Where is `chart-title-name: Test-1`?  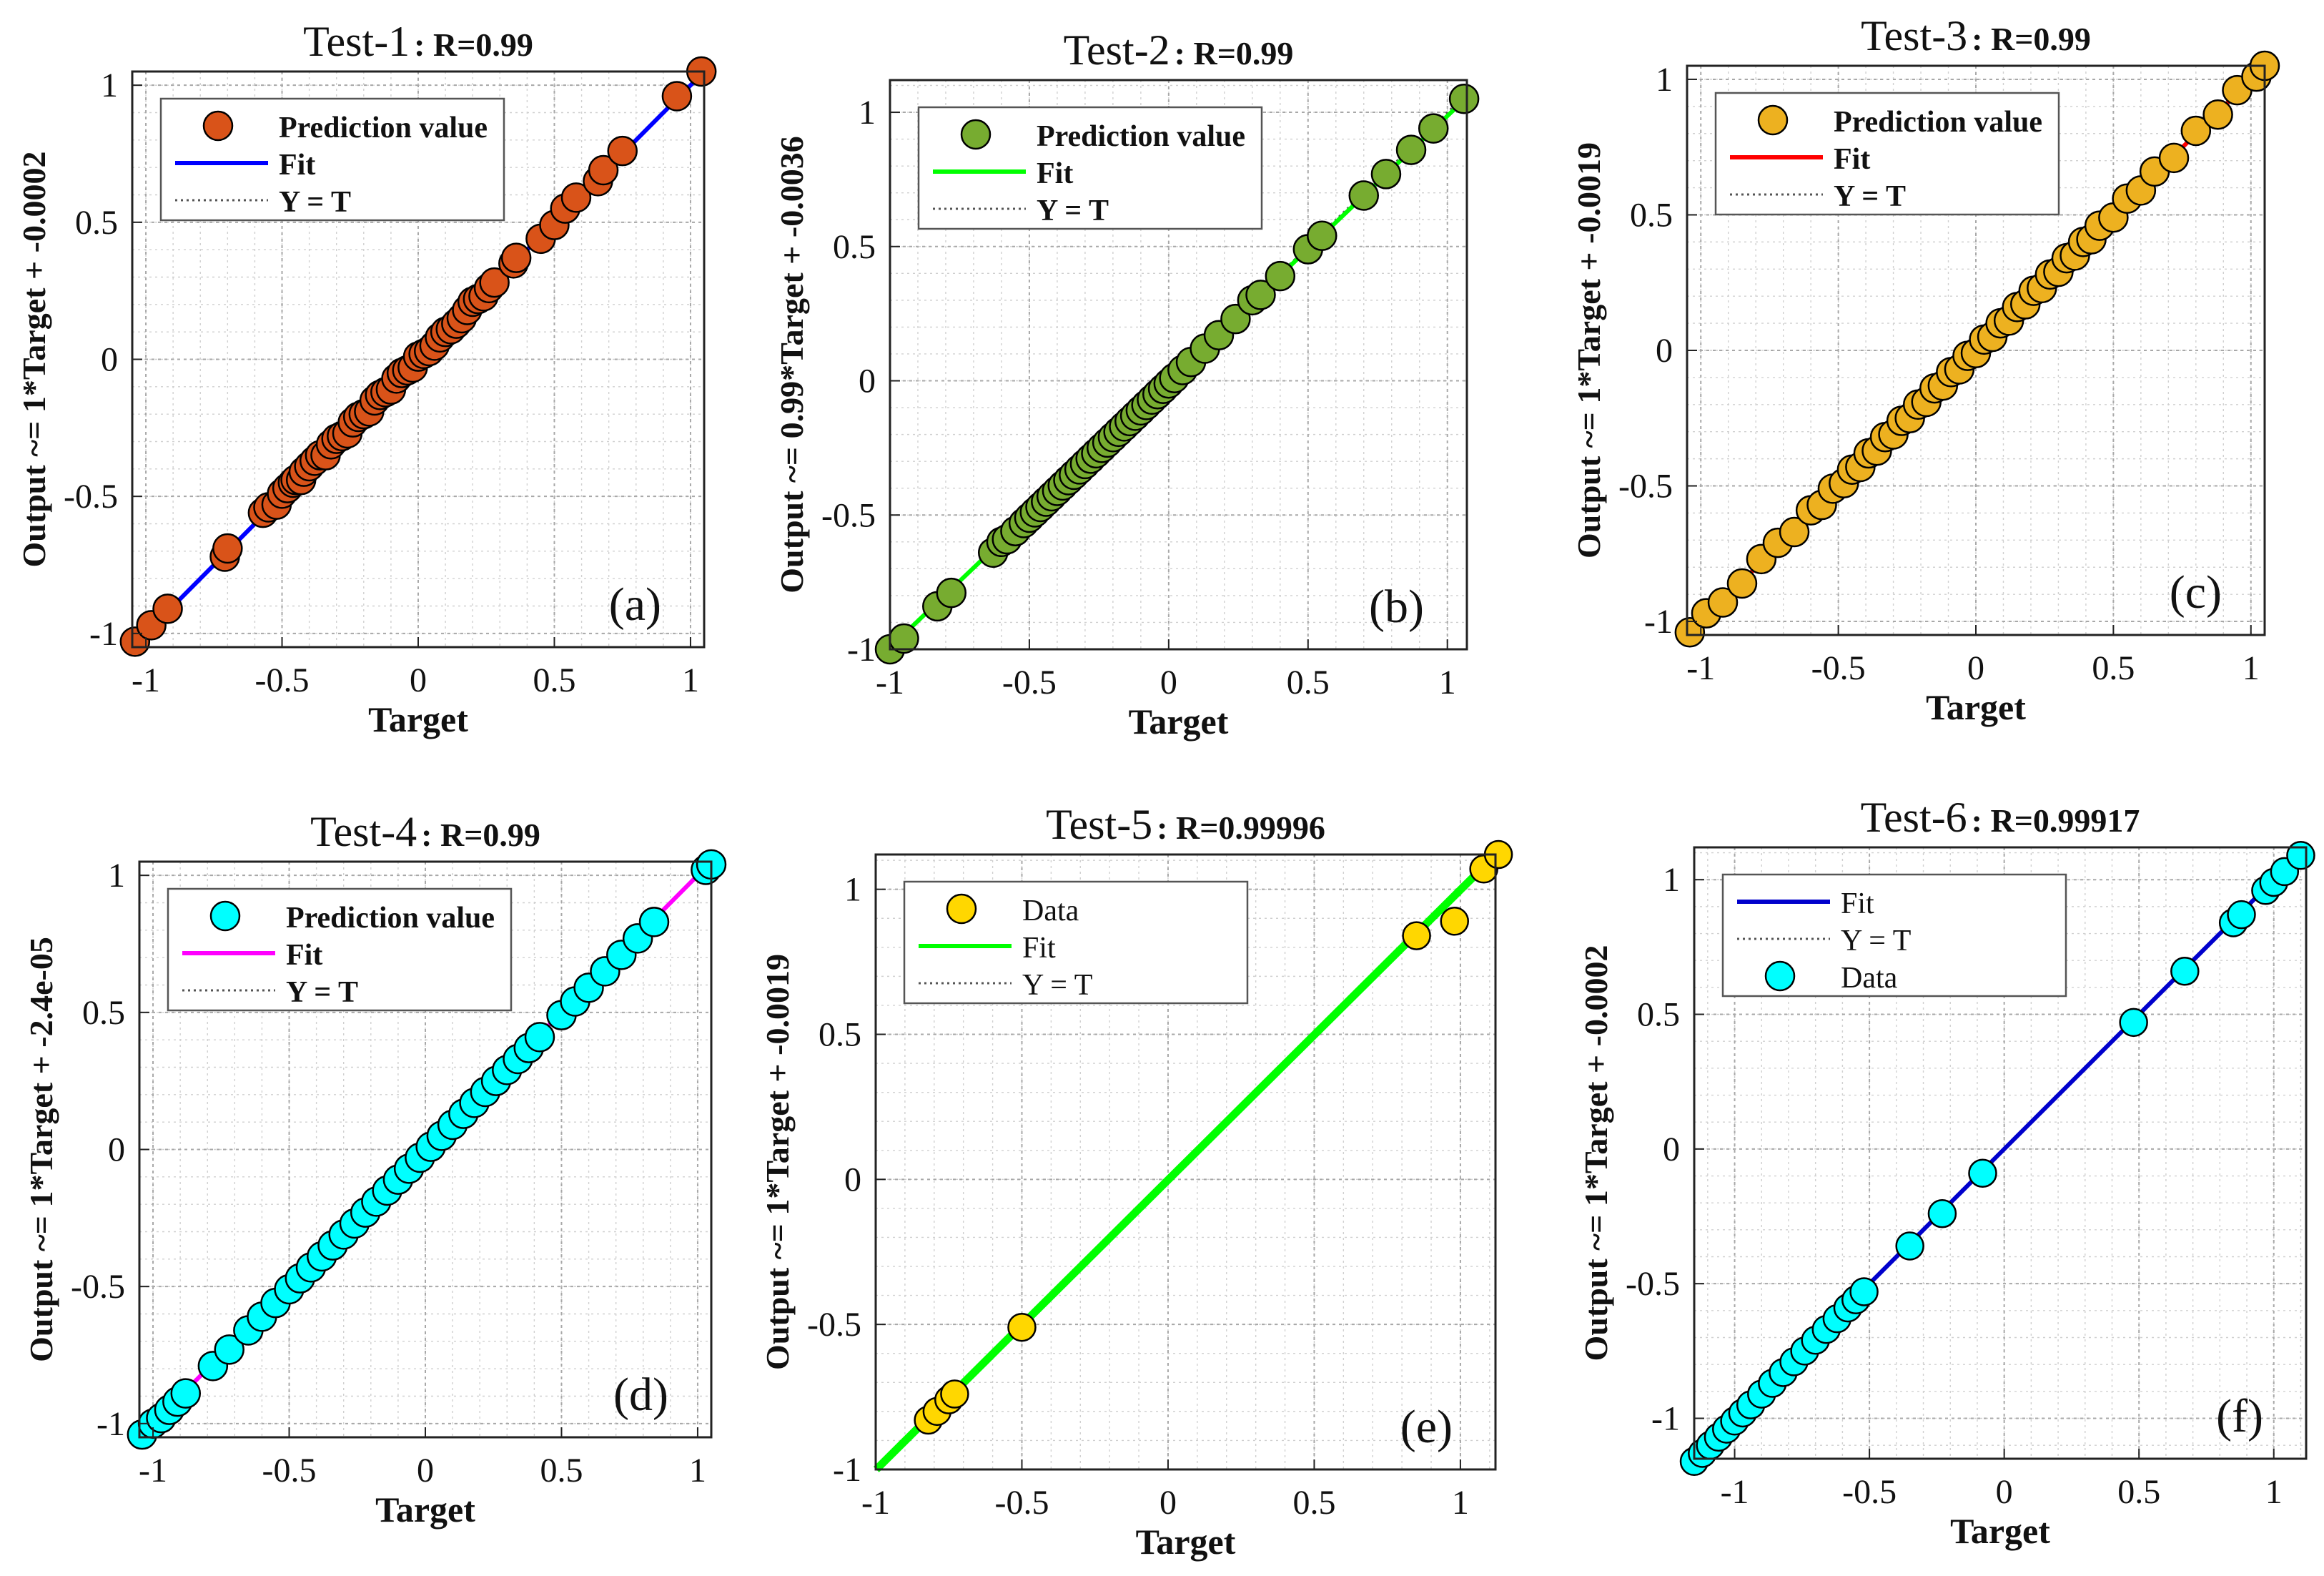
chart-title-name: Test-1 is located at coordinates (356, 41).